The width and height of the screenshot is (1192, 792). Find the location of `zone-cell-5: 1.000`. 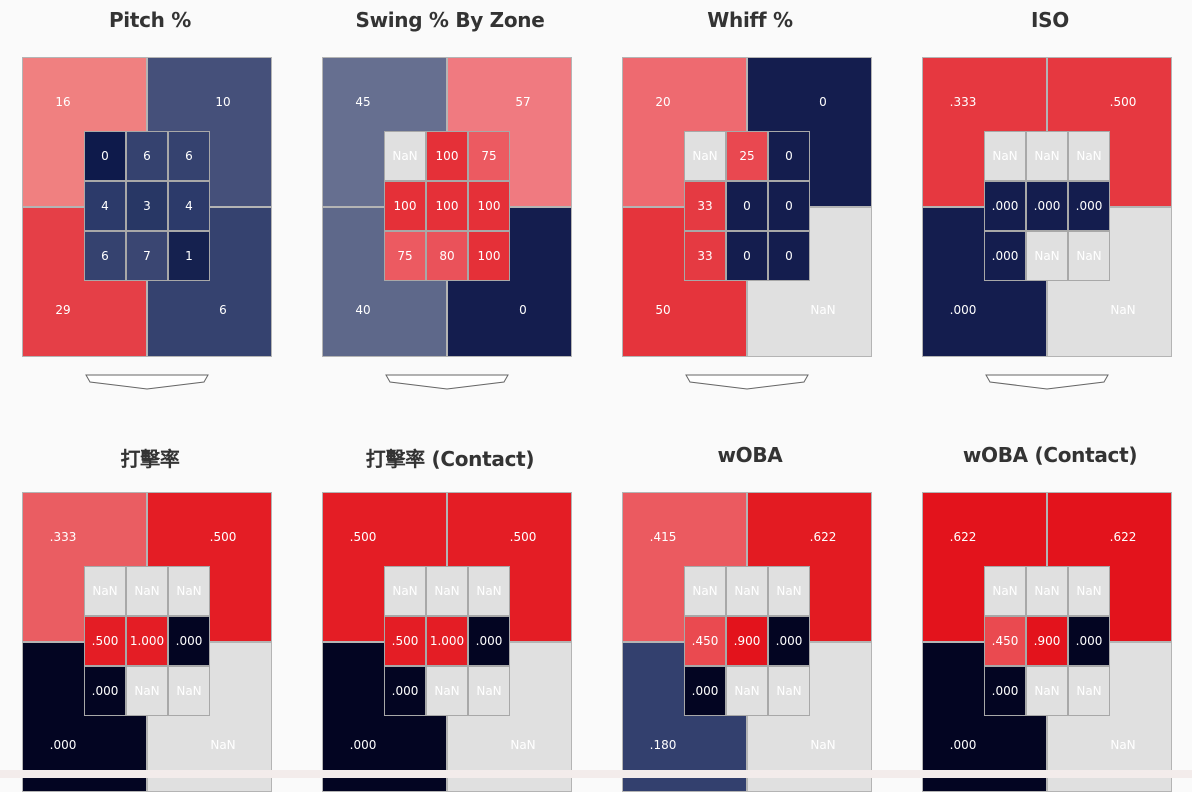

zone-cell-5: 1.000 is located at coordinates (147, 641).